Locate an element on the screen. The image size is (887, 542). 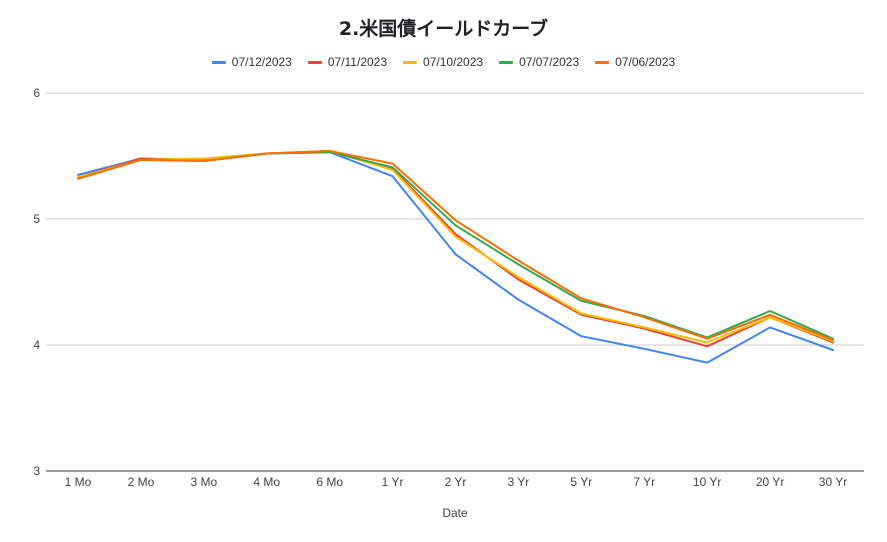
y-tick-label: 6 is located at coordinates (36, 93).